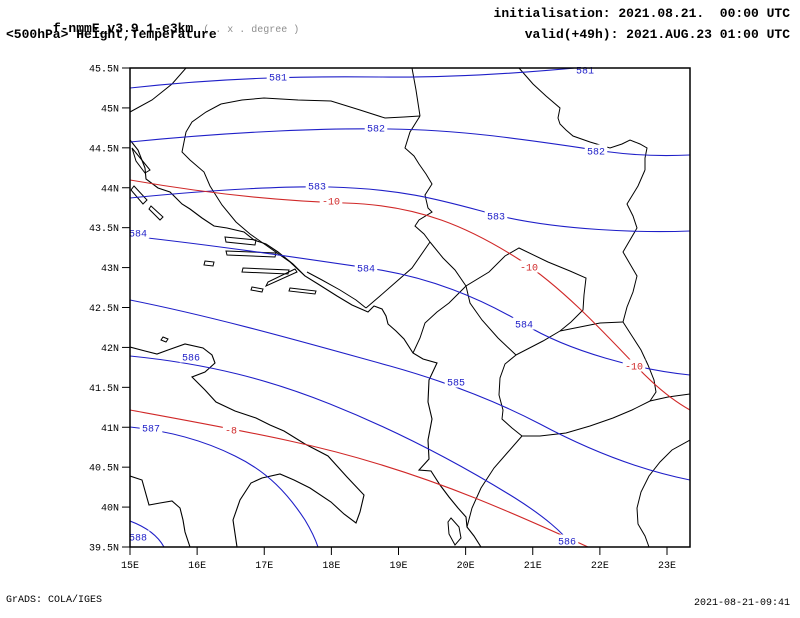  I want to click on lat-tick-label: 40N, so click(110, 509).